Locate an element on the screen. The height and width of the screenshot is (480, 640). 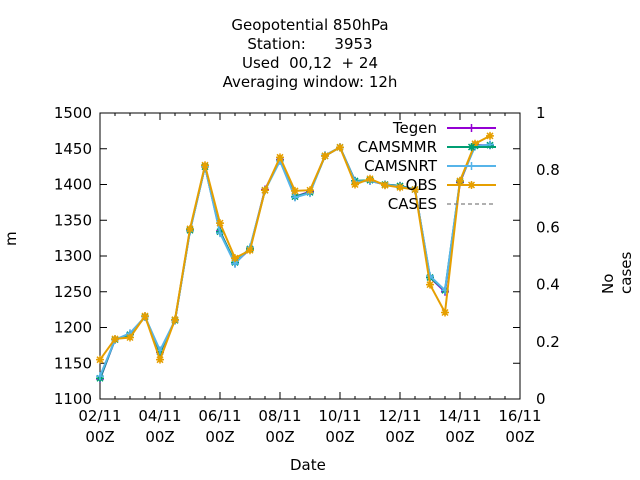
title-line-3: Used 00,12 + 24 is located at coordinates (310, 63).